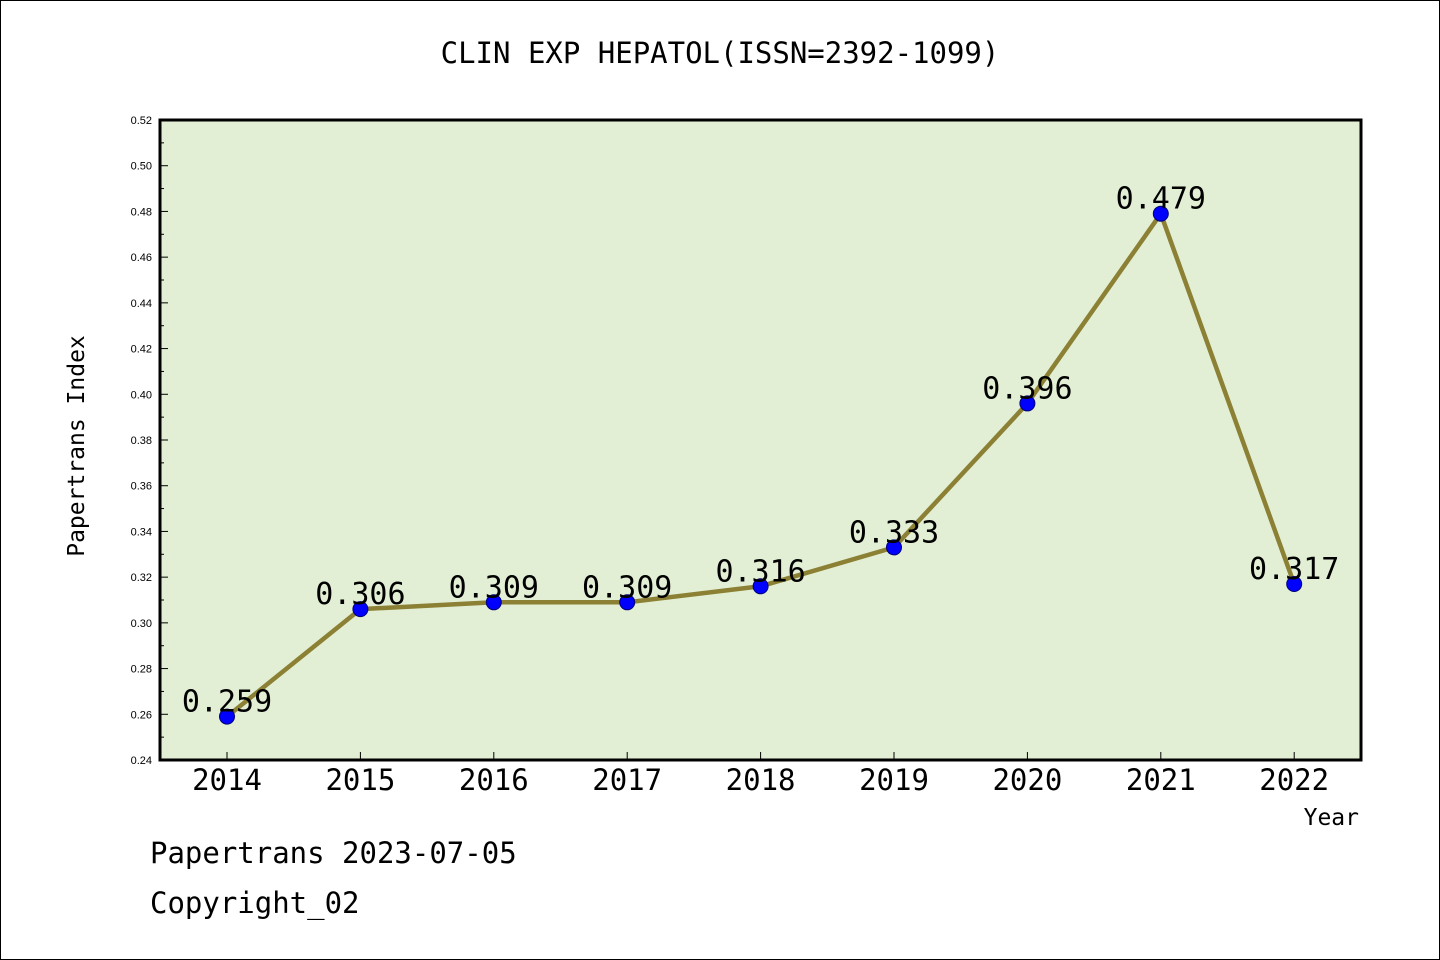 This screenshot has width=1440, height=960. Describe the element at coordinates (227, 780) in the screenshot. I see `x-tick-label: 2014` at that location.